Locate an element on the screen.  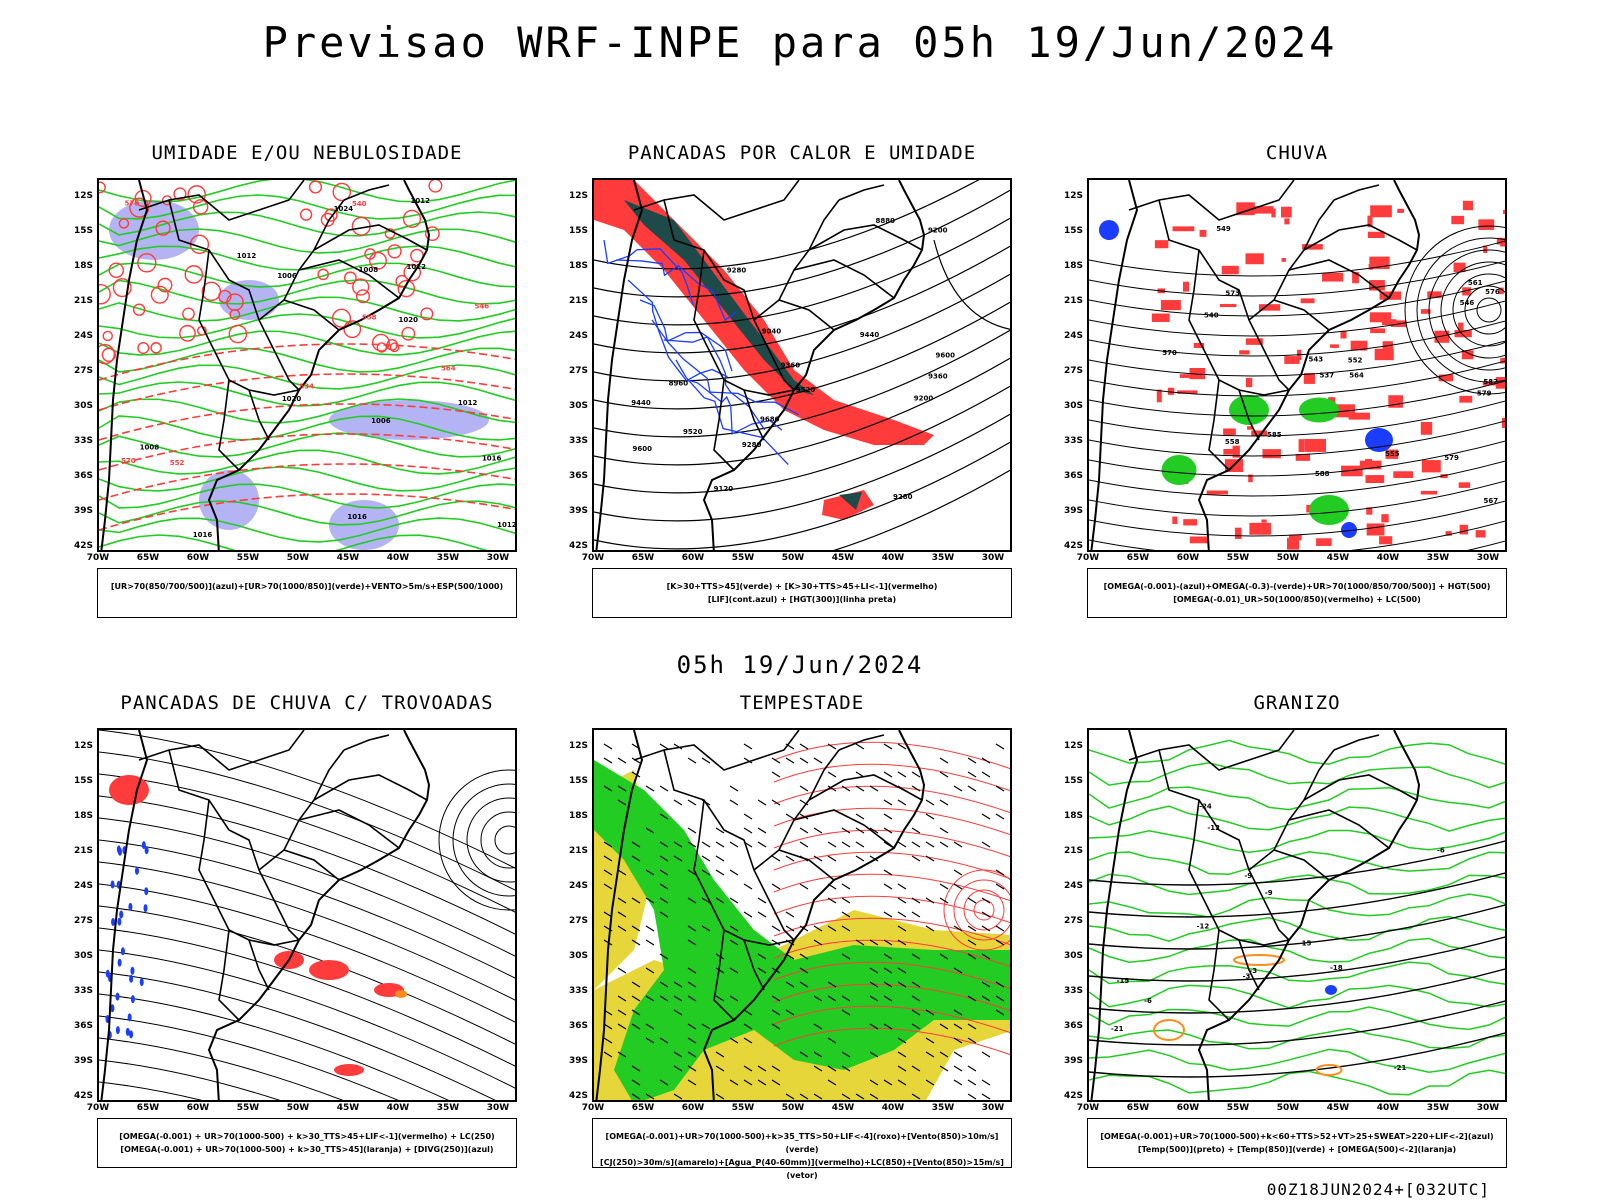
panel-title: GRANIZO is located at coordinates (1297, 703).